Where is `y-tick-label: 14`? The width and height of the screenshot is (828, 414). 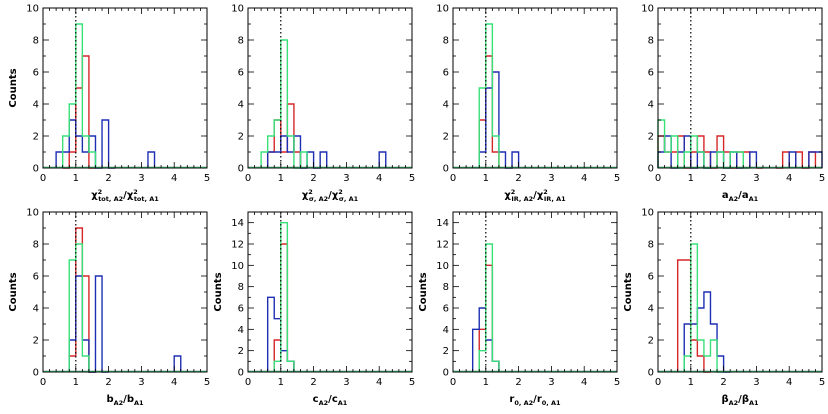
y-tick-label: 14 is located at coordinates (442, 223).